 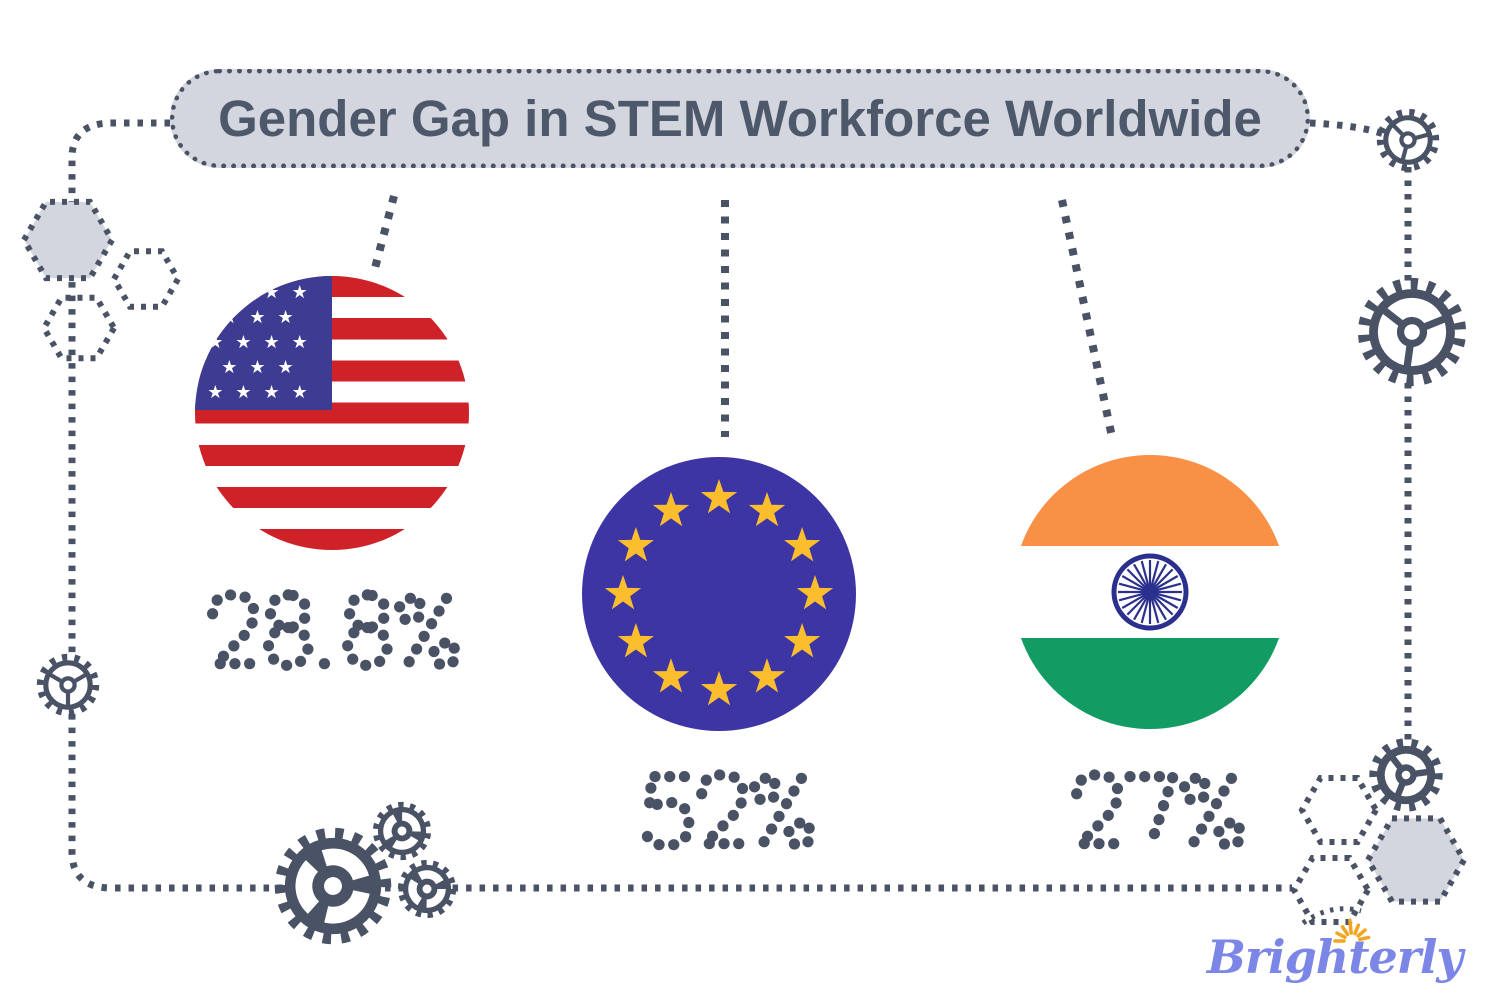 What do you see at coordinates (1347, 128) in the screenshot?
I see `frame-dotted-line-top-right` at bounding box center [1347, 128].